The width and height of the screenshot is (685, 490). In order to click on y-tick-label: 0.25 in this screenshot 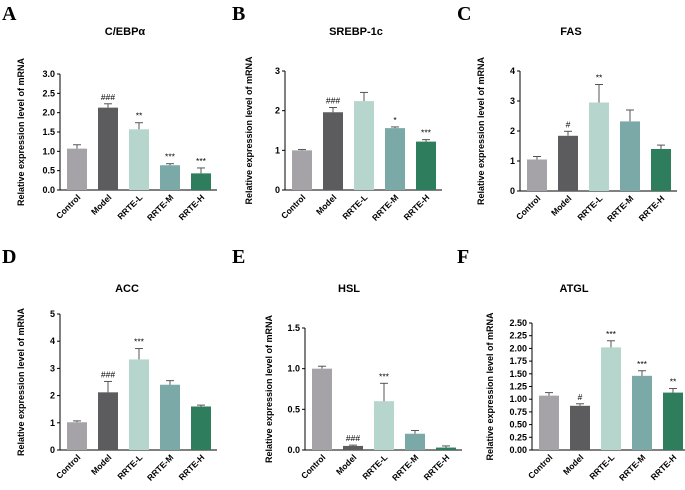, I will do `click(518, 437)`.